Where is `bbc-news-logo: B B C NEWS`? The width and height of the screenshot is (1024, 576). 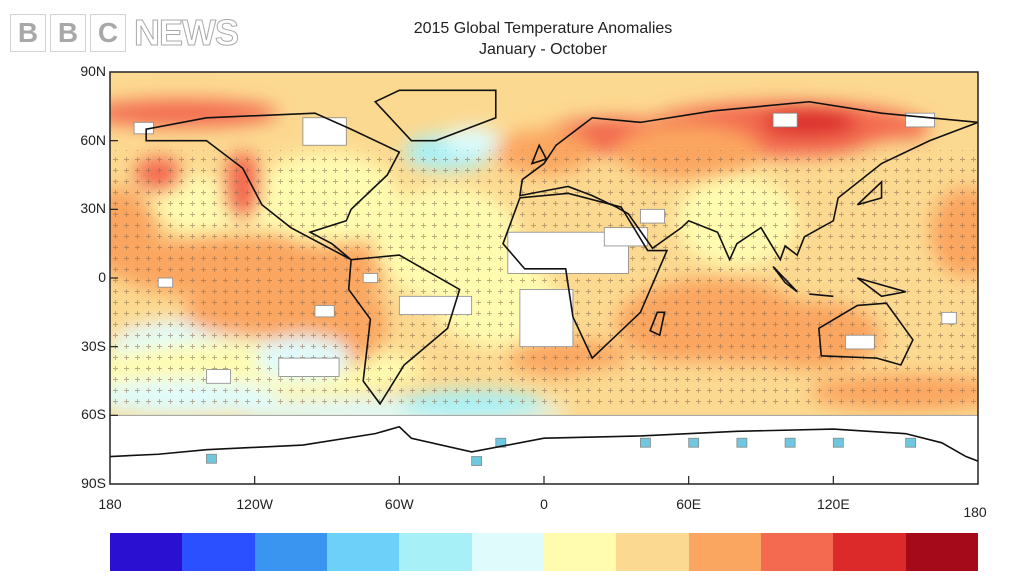
bbc-news-logo: B B C NEWS is located at coordinates (125, 32).